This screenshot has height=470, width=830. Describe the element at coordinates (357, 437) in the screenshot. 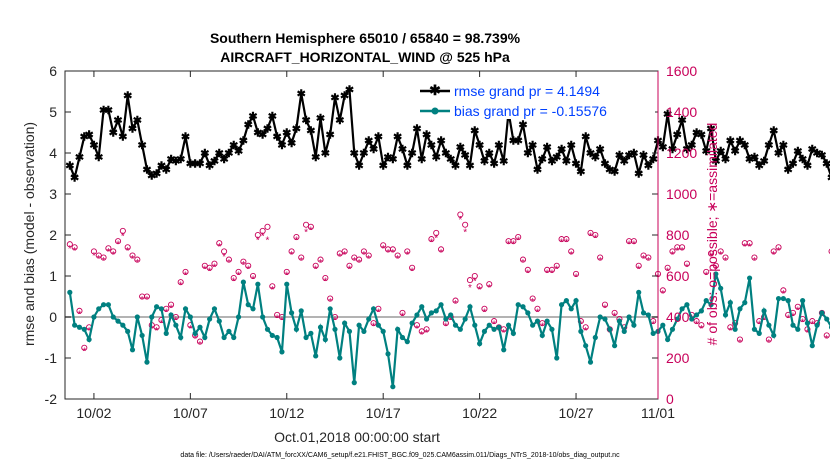

I see `x-axis-label: Oct.01,2018 00:00:00 start` at that location.